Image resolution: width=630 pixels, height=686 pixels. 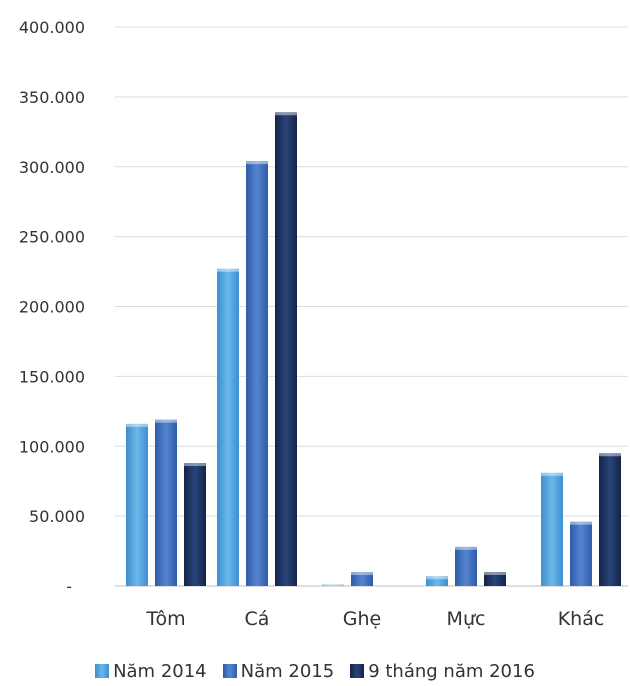 I want to click on x-category-label: Khác, so click(x=581, y=619).